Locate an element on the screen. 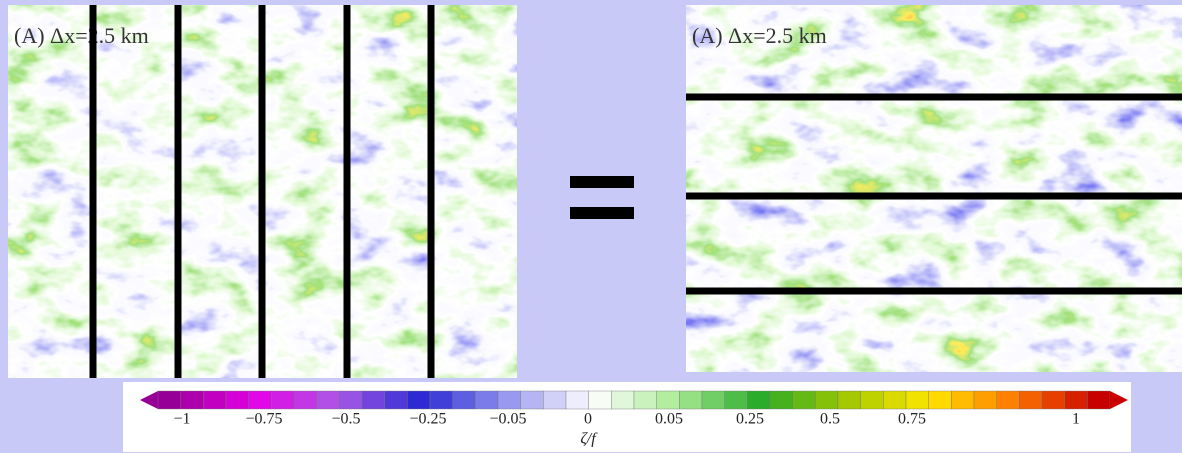  colorbar-tick-label: −0.5 is located at coordinates (345, 419).